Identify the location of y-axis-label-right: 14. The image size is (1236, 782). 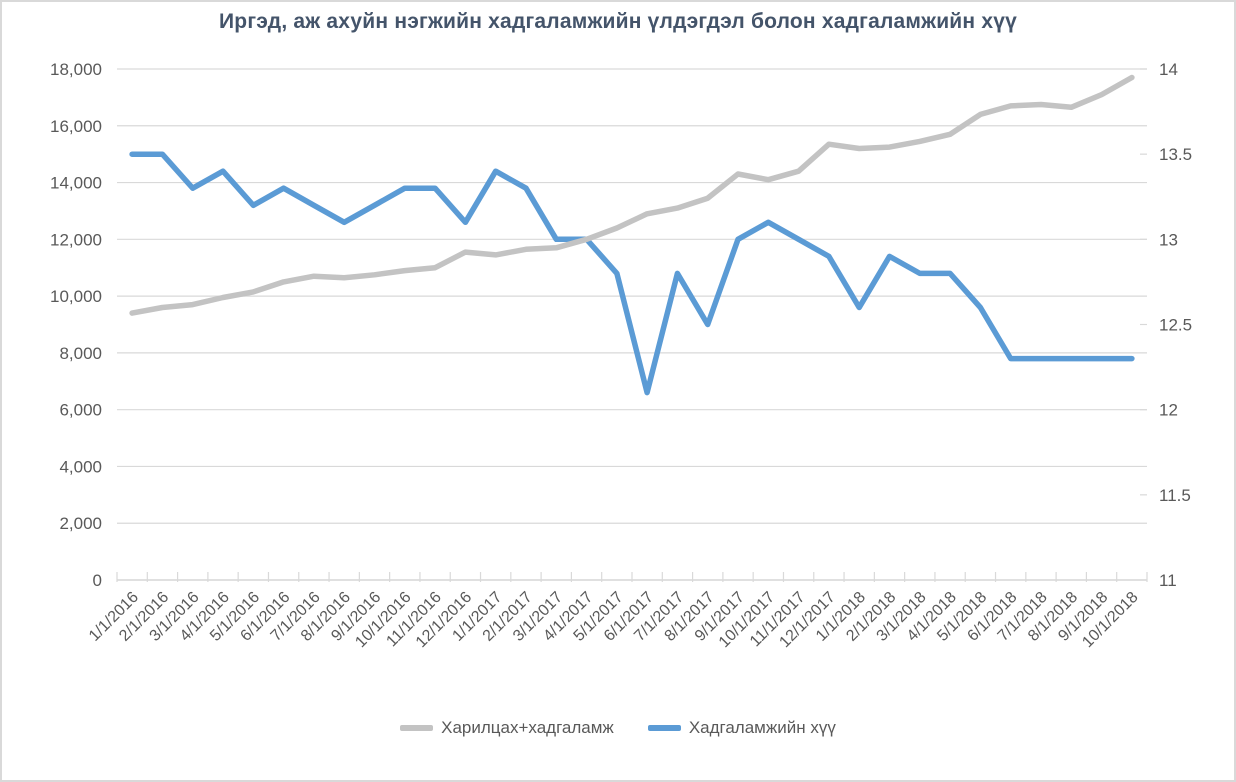
(1168, 69).